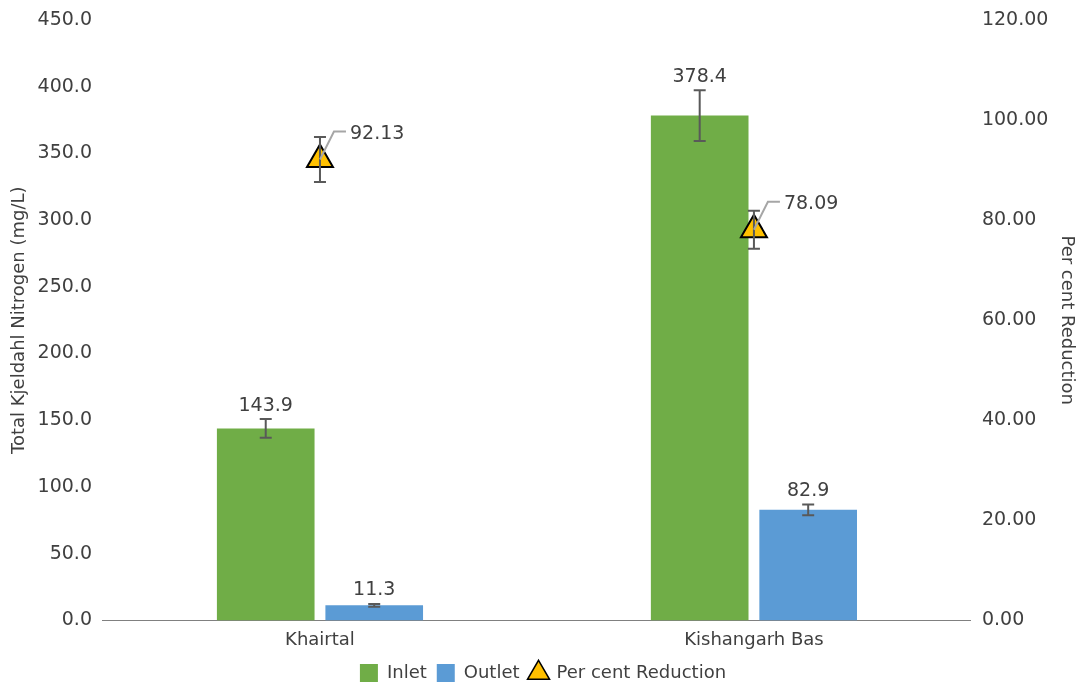  Describe the element at coordinates (1068, 320) in the screenshot. I see `y2-axis-title: Per cent Reduction` at that location.